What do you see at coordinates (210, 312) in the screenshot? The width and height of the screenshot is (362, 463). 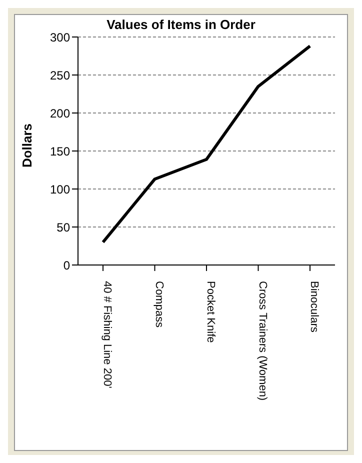 I see `x-tick-label: Pocket Knife` at bounding box center [210, 312].